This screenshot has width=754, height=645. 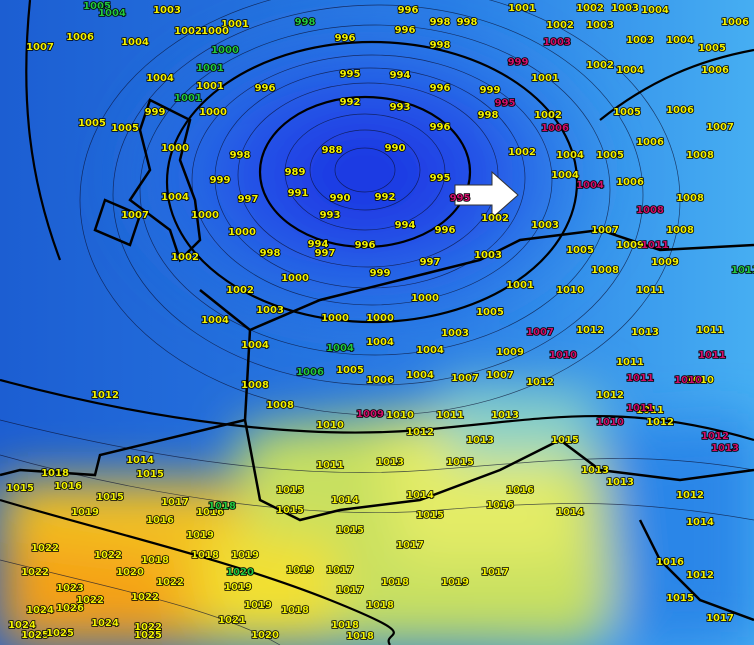 I want to click on pressure-label: 1009, so click(x=370, y=414).